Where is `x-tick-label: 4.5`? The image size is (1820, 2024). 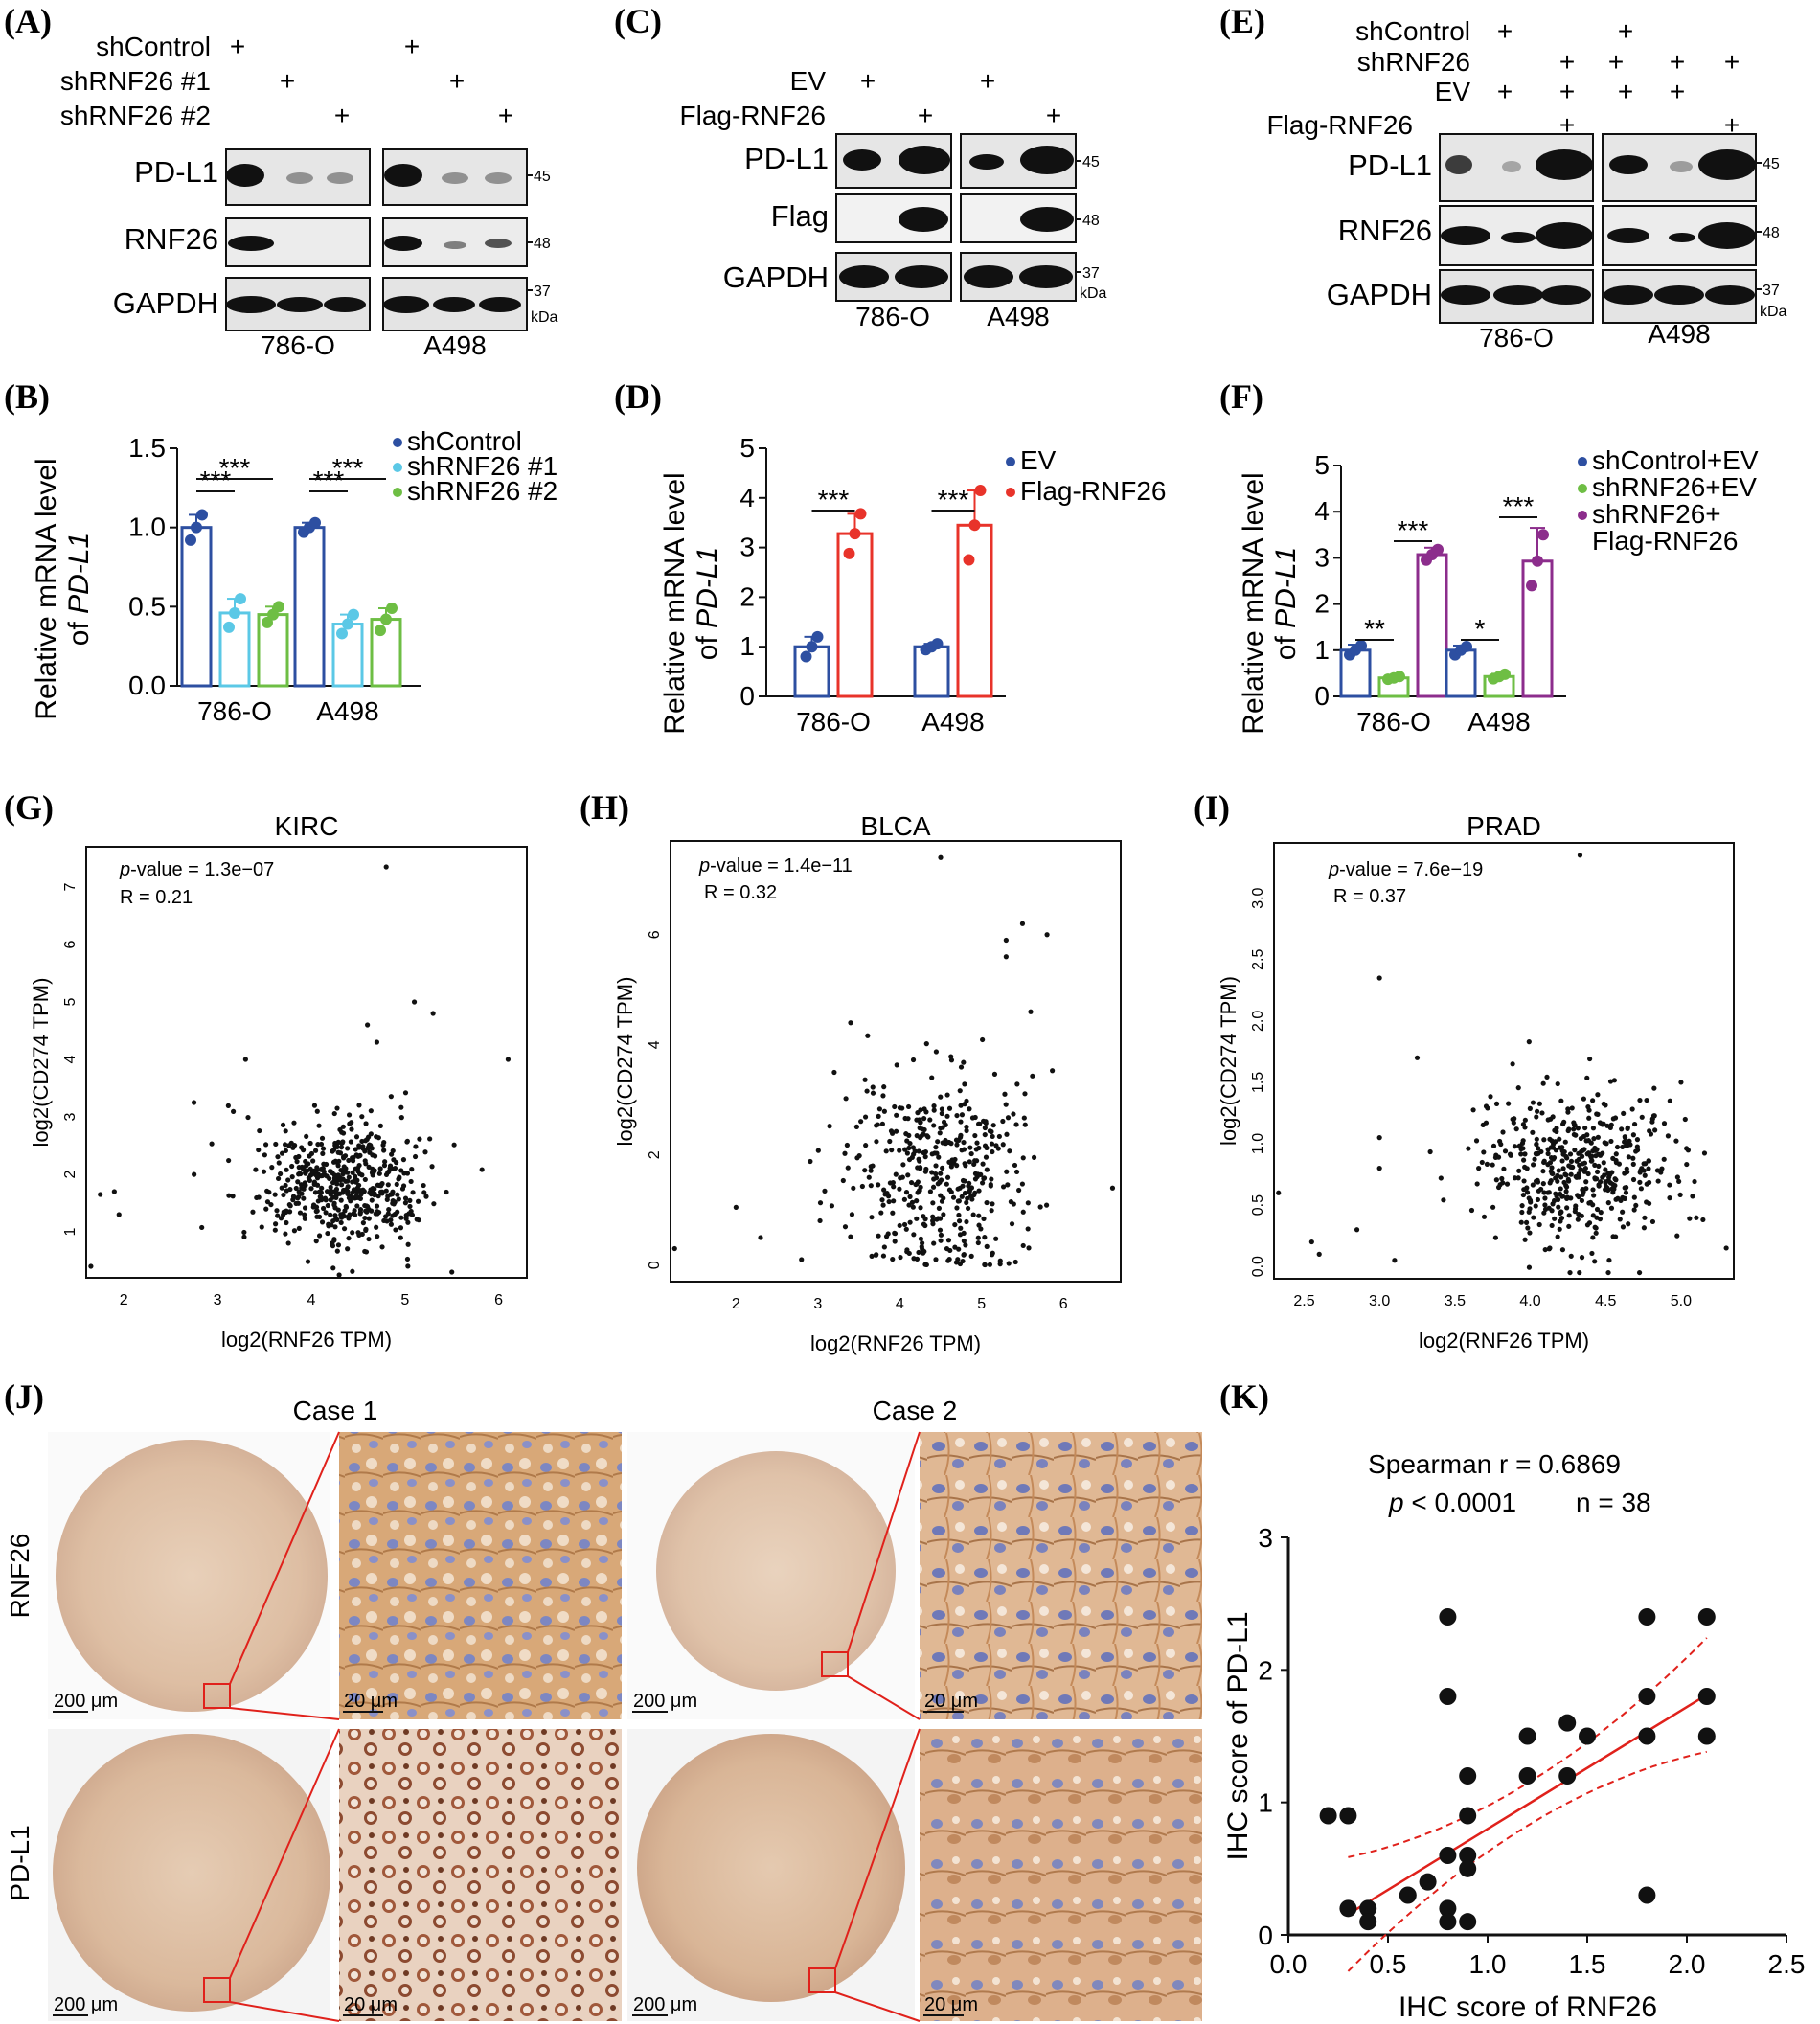 x-tick-label: 4.5 is located at coordinates (1605, 1301).